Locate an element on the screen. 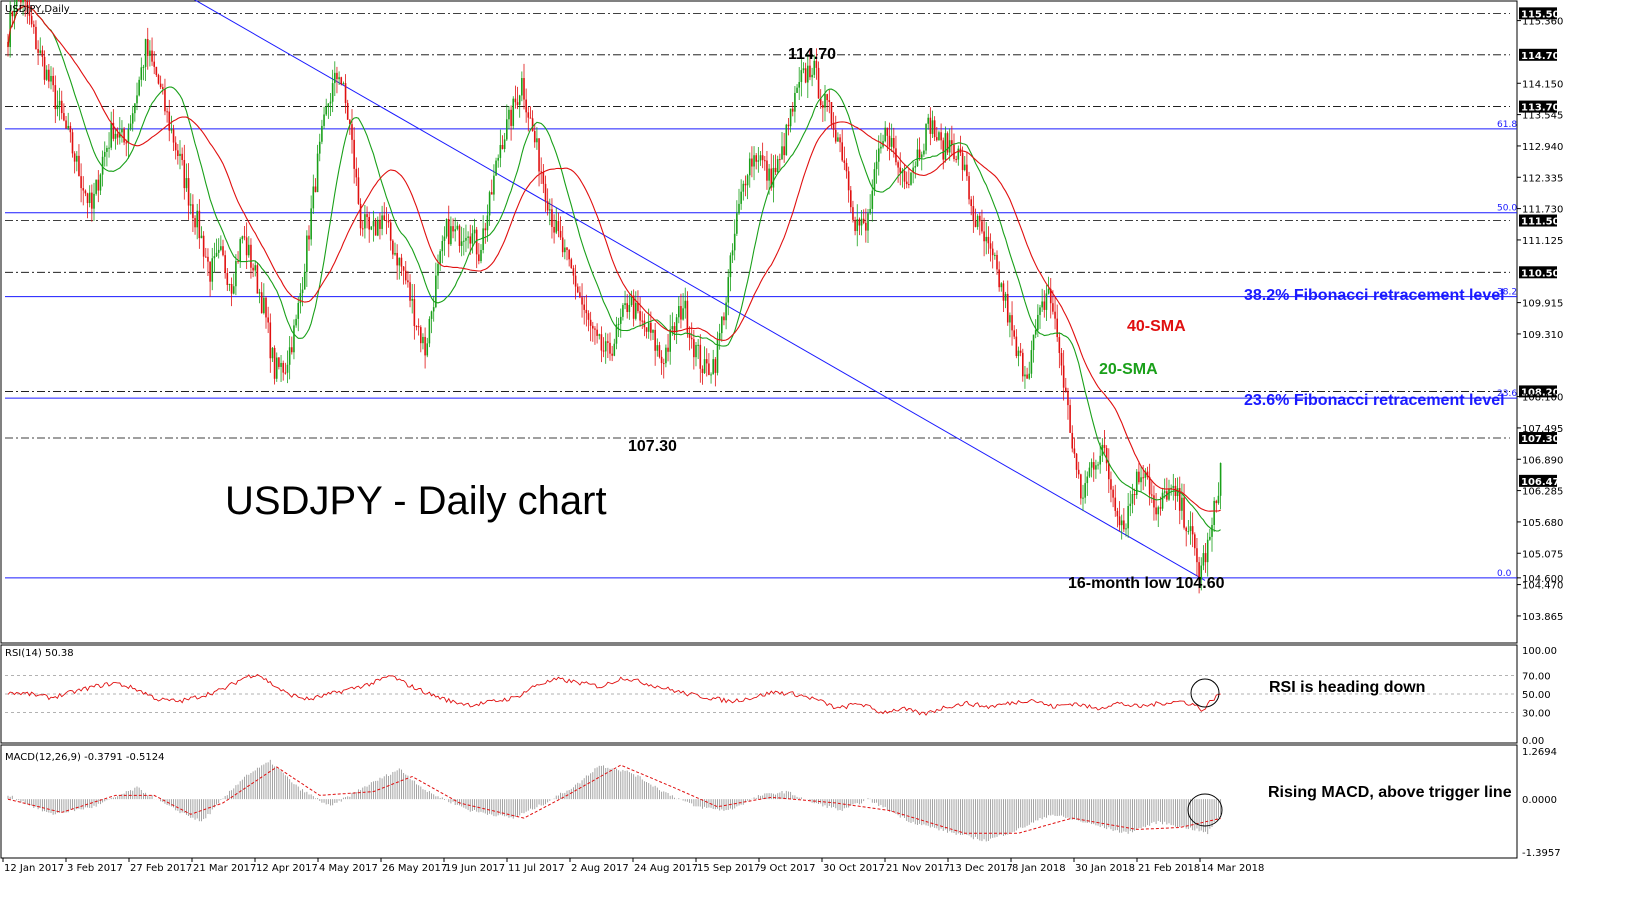  rsi-tick-label: 30.00 is located at coordinates (1536, 713).